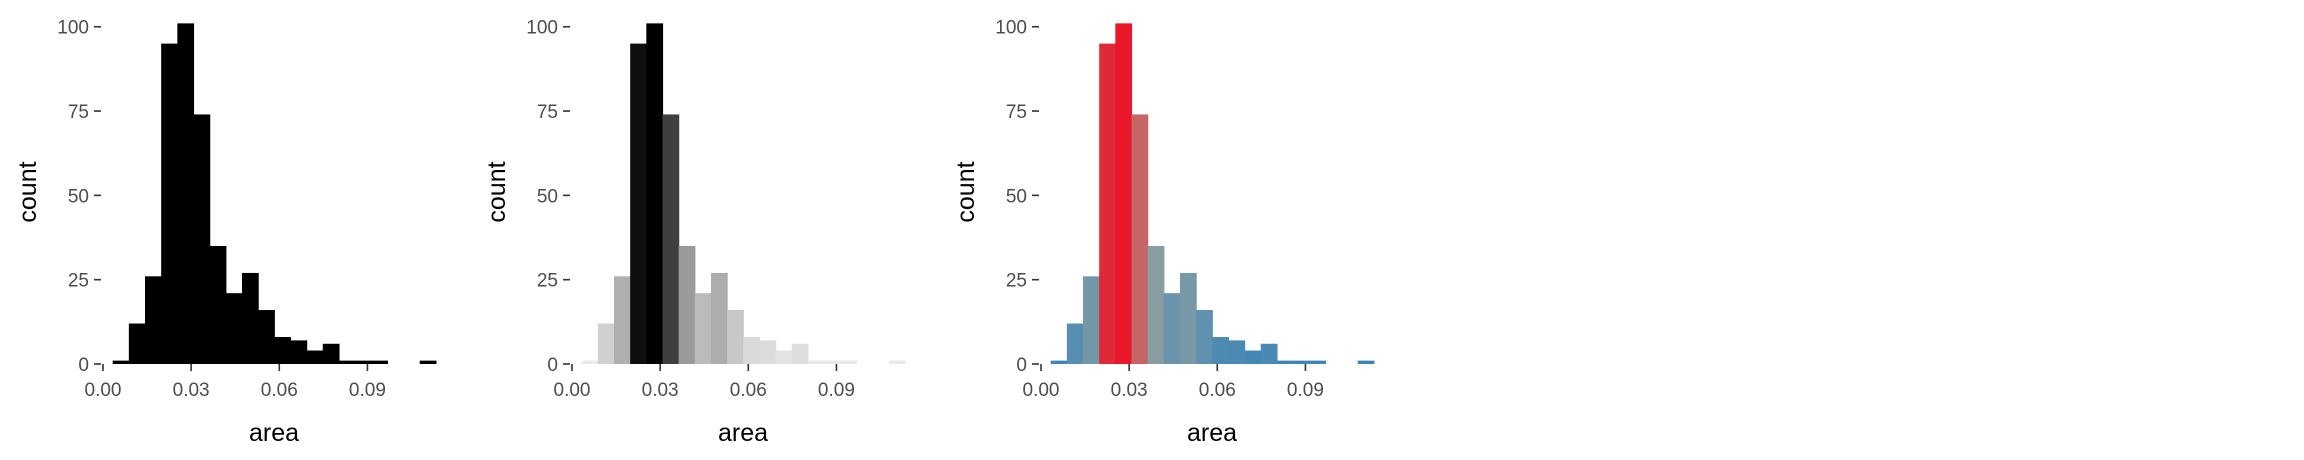 Image resolution: width=2304 pixels, height=460 pixels. I want to click on panel-1-y-axis-title: count, so click(28, 191).